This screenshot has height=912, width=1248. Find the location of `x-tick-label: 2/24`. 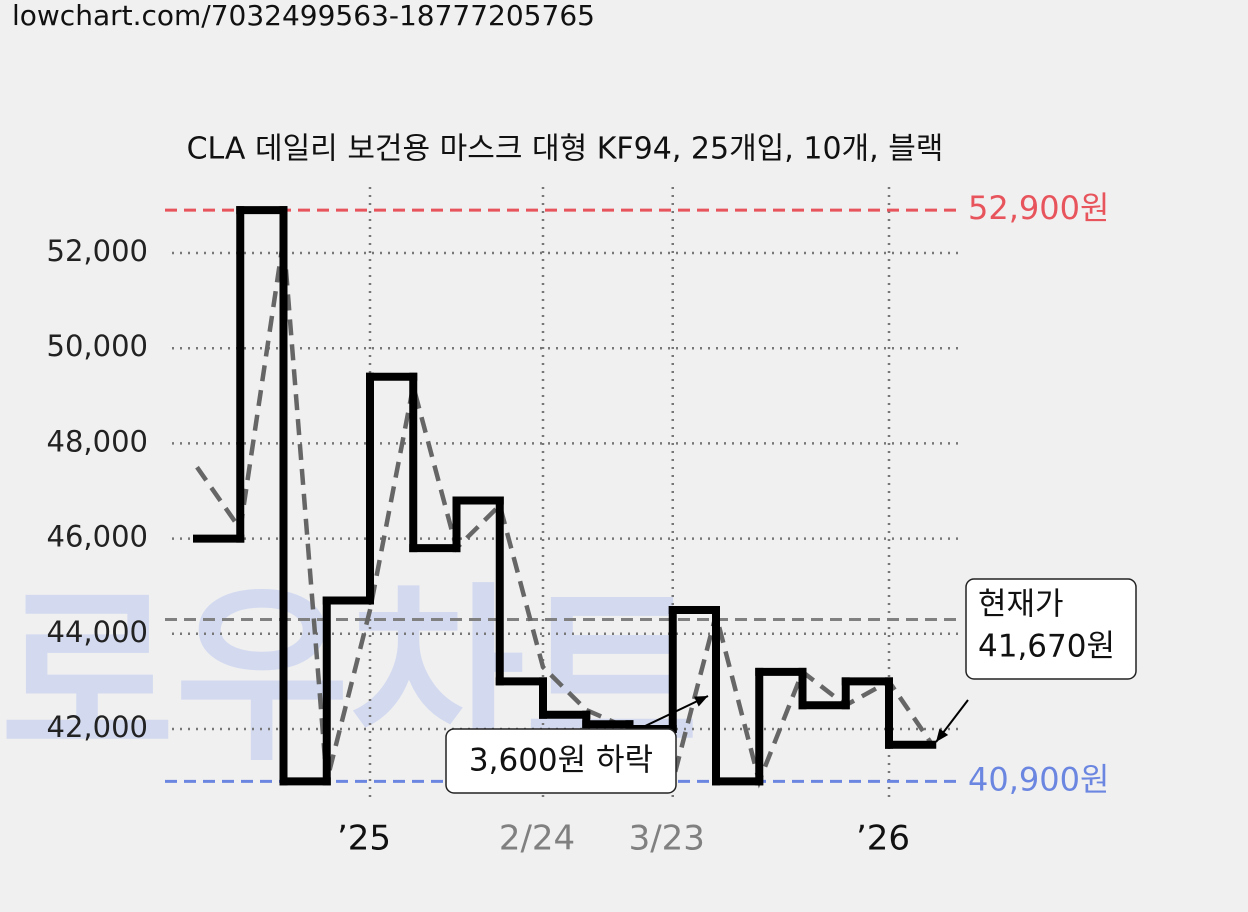

x-tick-label: 2/24 is located at coordinates (537, 839).